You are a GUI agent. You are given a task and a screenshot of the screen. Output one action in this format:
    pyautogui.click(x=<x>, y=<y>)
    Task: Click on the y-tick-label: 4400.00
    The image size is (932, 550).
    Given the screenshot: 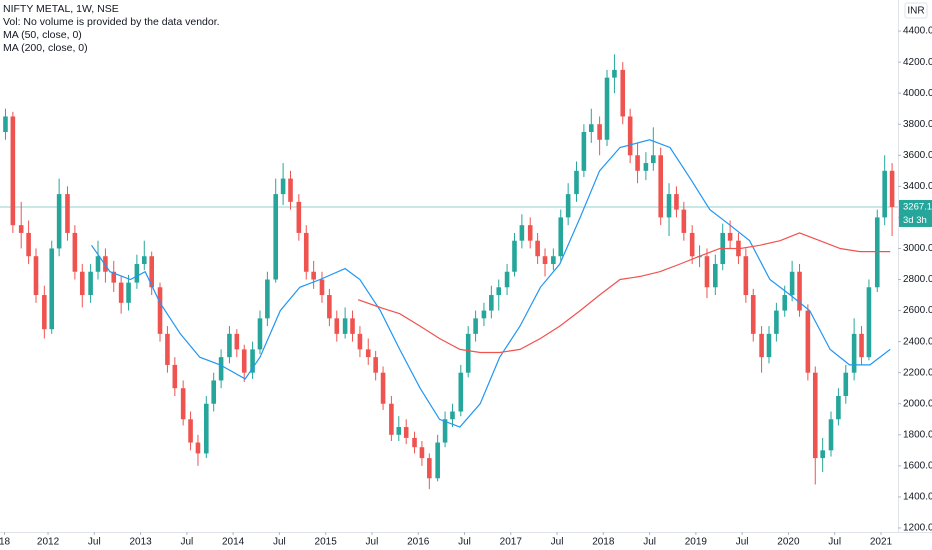 What is the action you would take?
    pyautogui.click(x=917, y=31)
    